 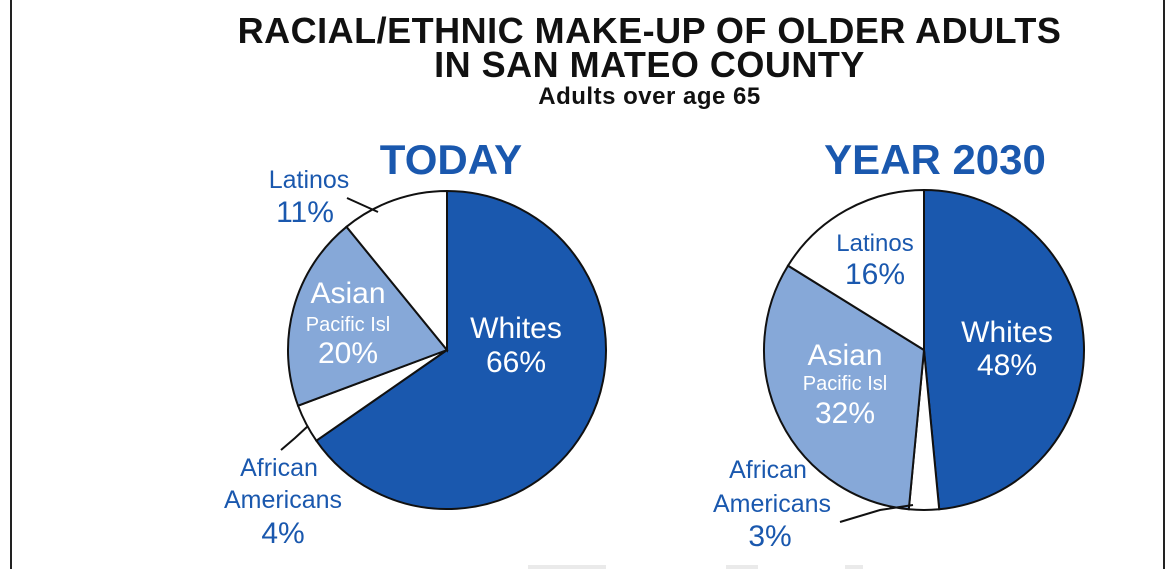 What do you see at coordinates (516, 362) in the screenshot?
I see `pie-label-whites-value: 66%` at bounding box center [516, 362].